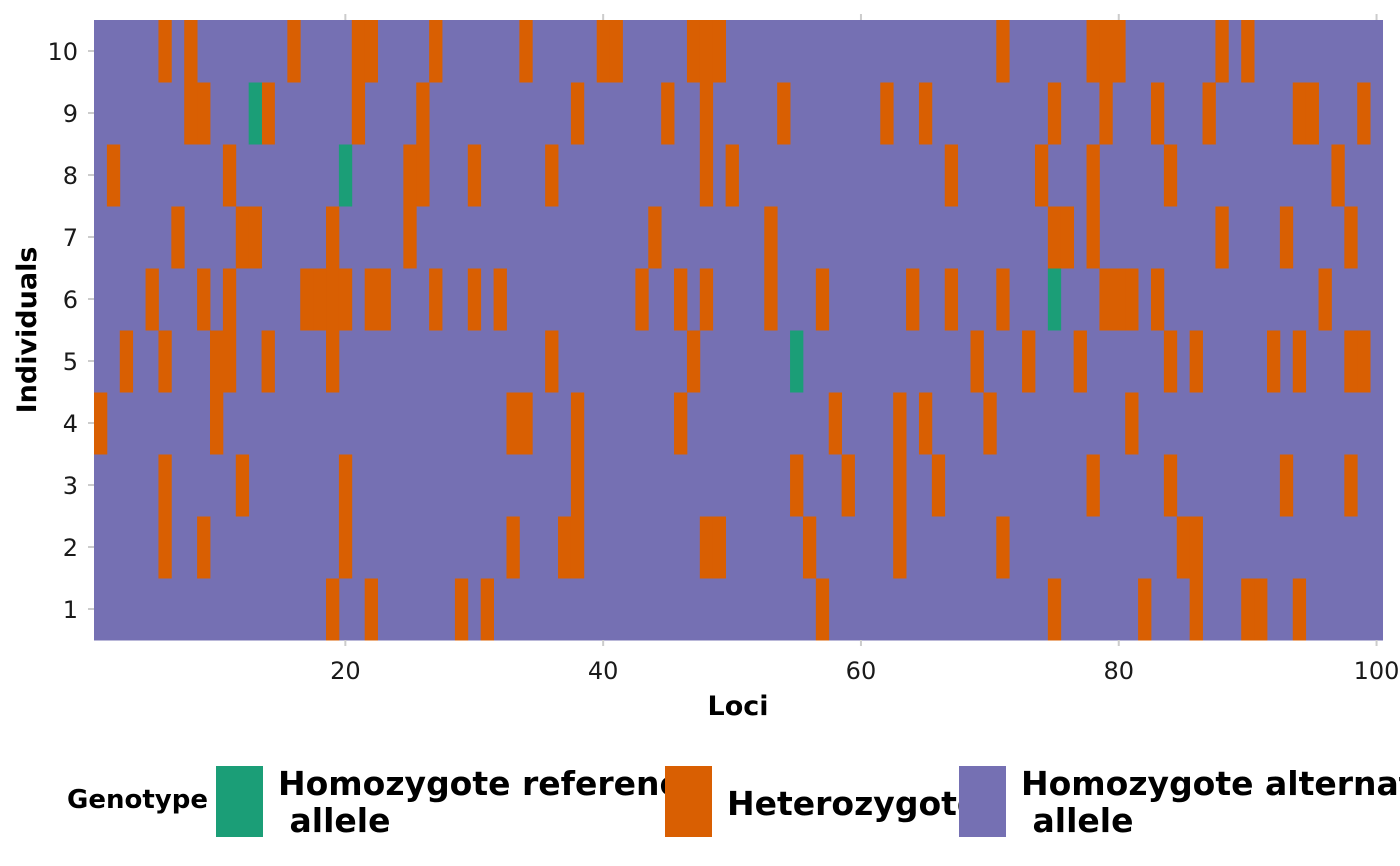 Image resolution: width=1400 pixels, height=866 pixels. What do you see at coordinates (982, 801) in the screenshot?
I see `legend-key-homozygote-alternate` at bounding box center [982, 801].